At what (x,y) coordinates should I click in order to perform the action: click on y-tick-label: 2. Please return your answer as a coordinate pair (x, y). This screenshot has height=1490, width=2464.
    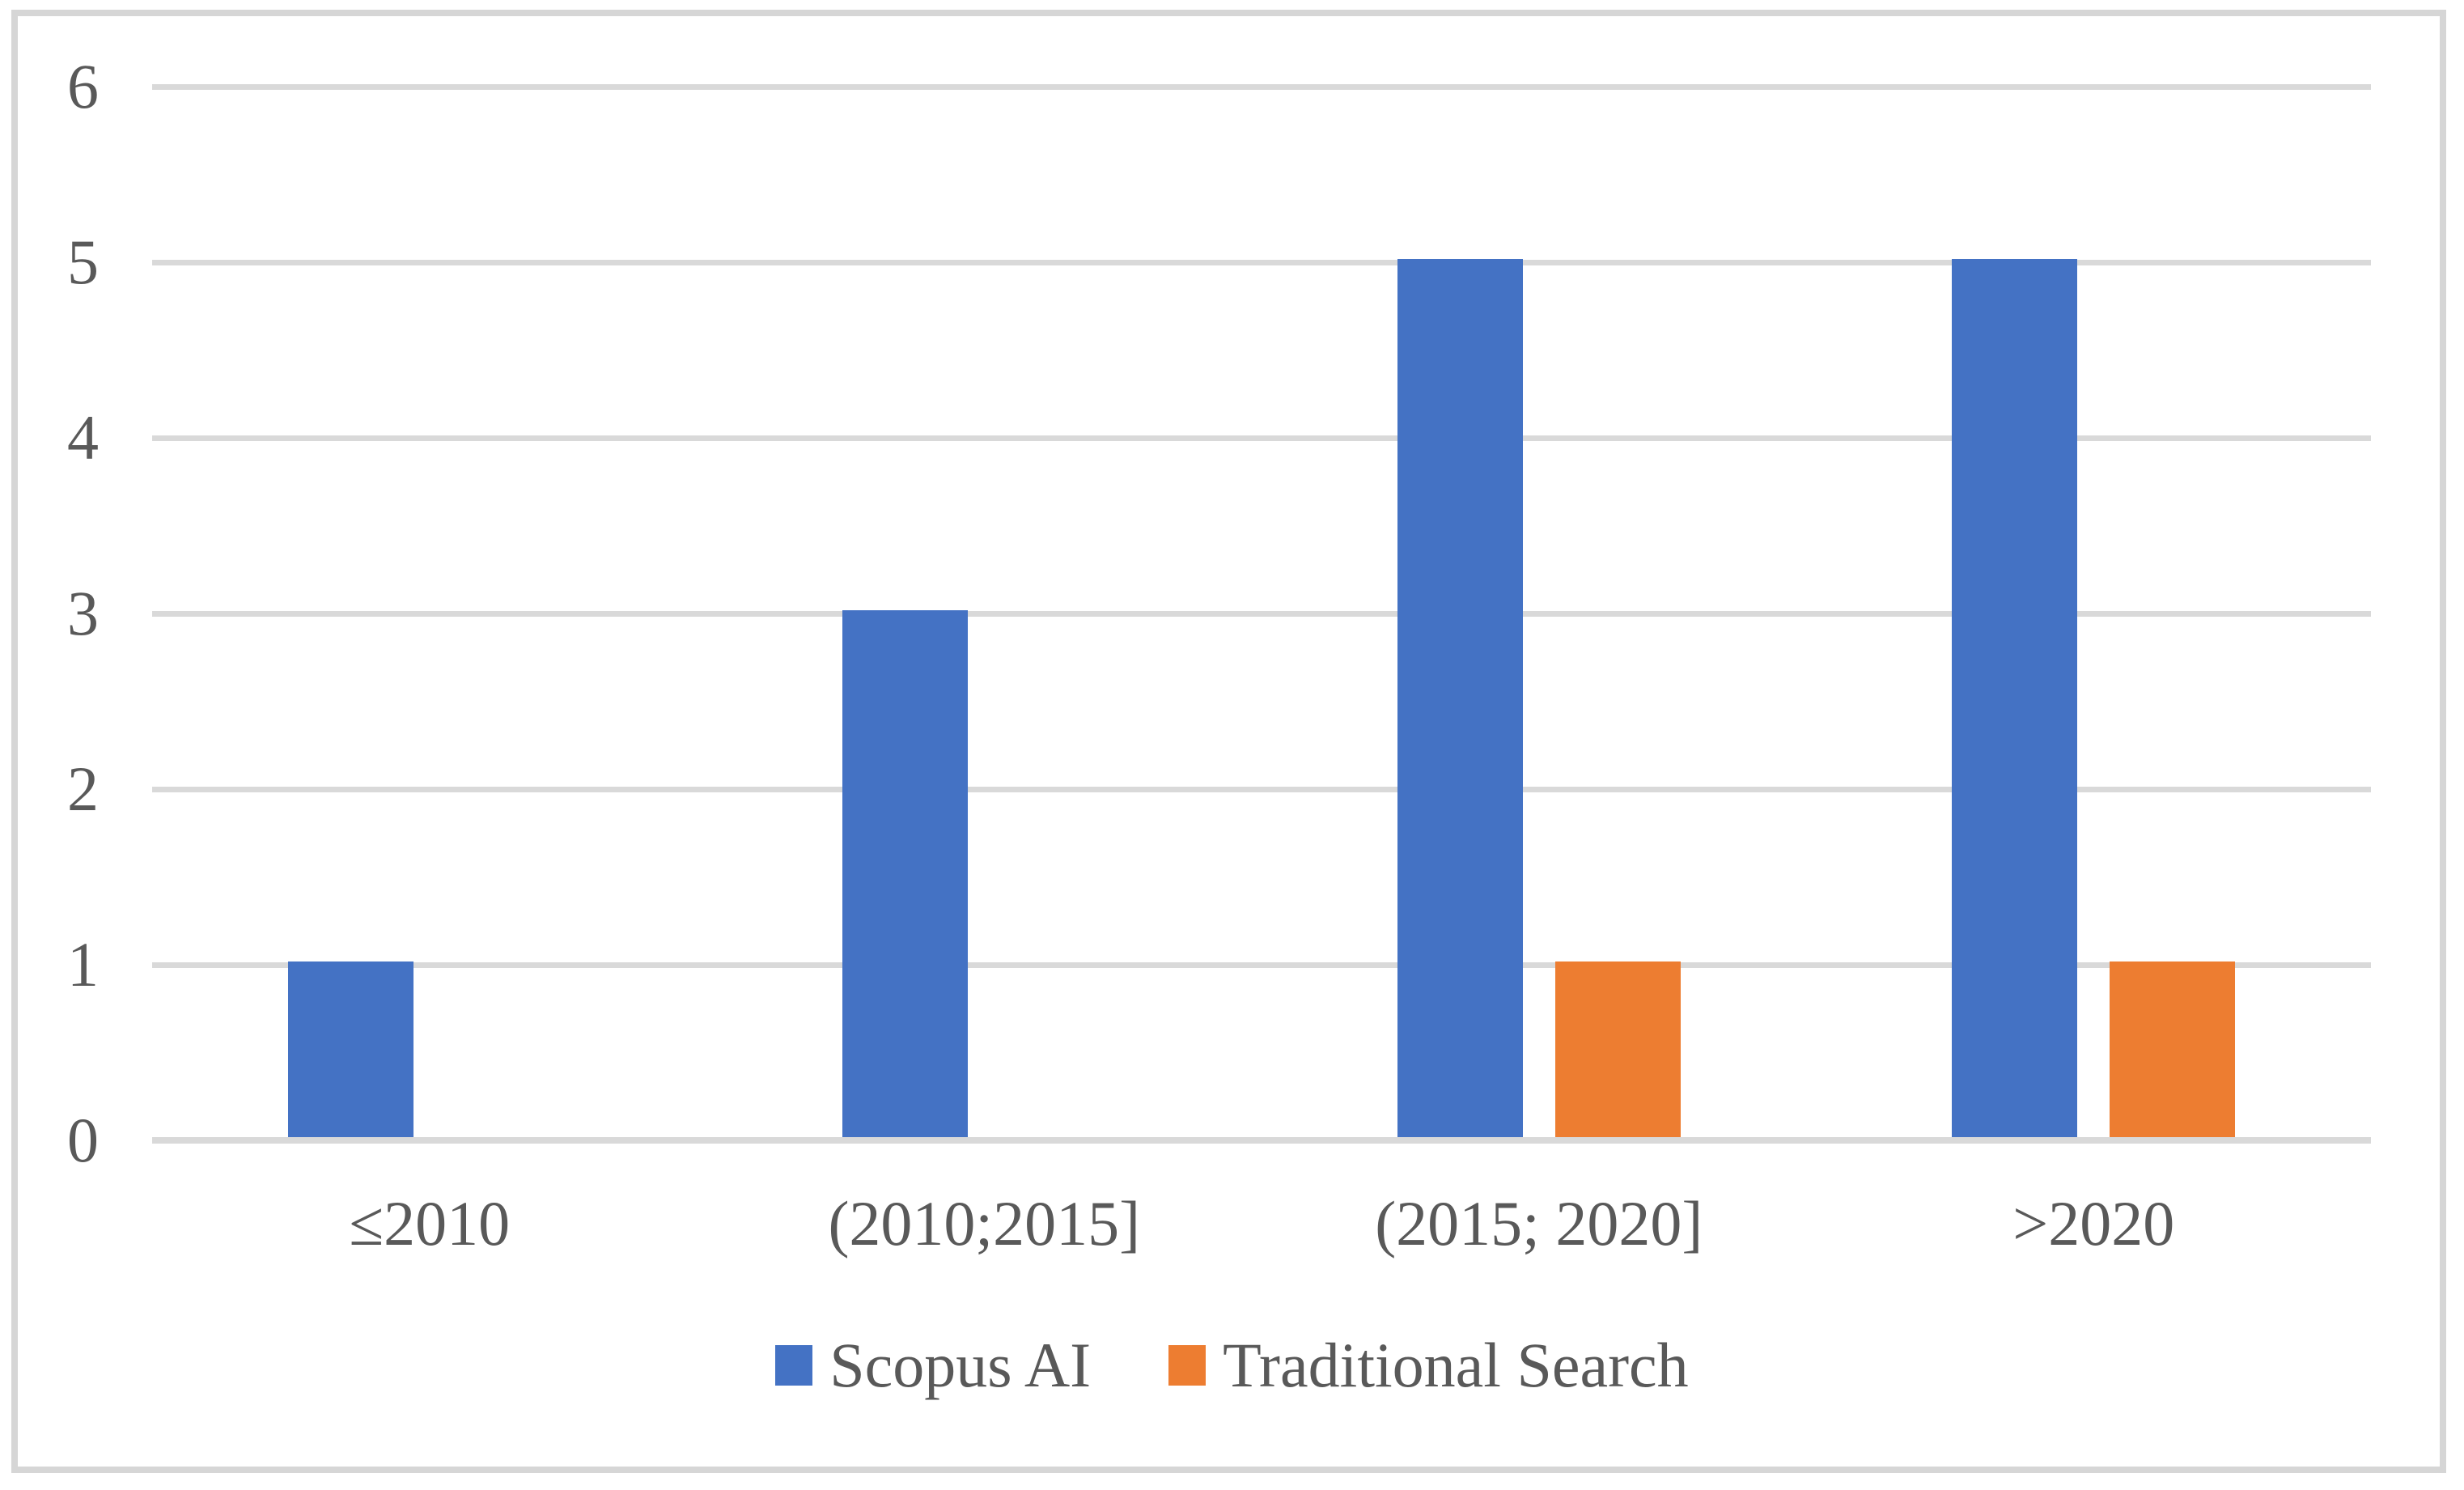
    Looking at the image, I should click on (83, 789).